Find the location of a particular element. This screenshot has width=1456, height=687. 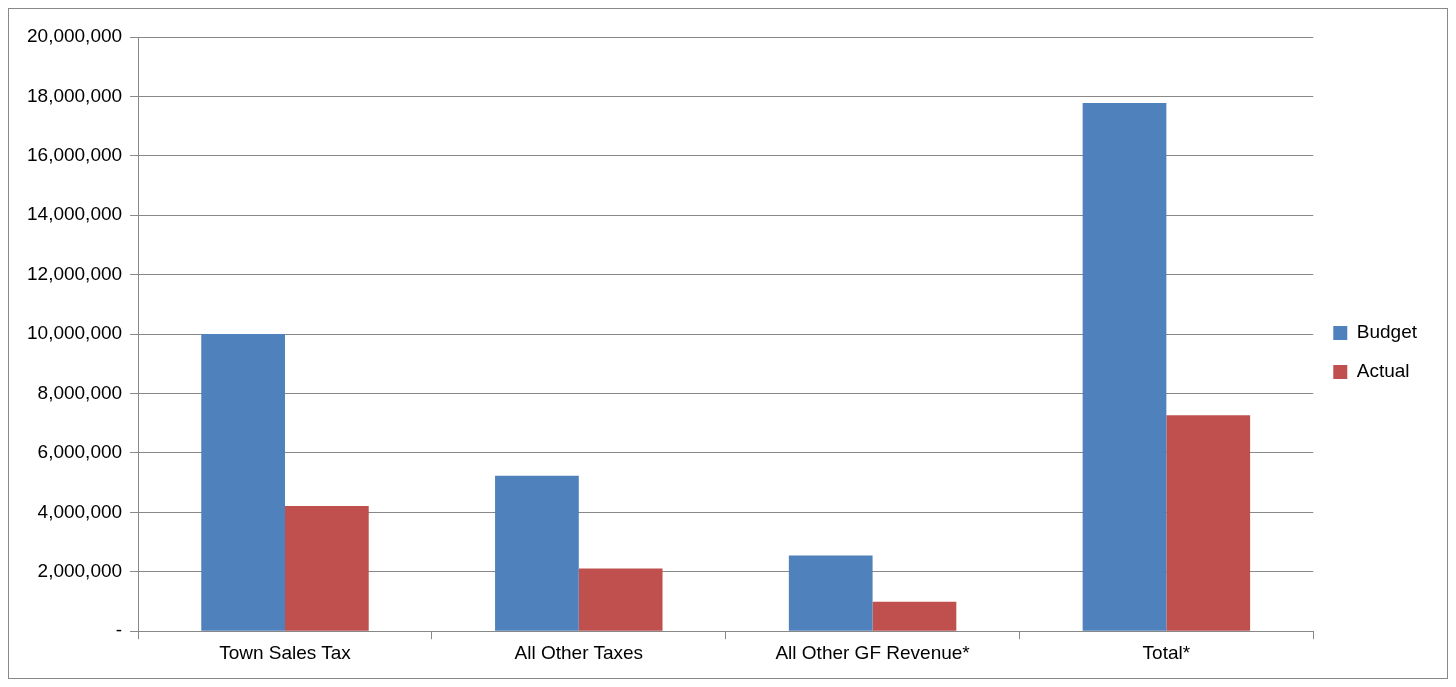

x-tick-label: All Other Taxes is located at coordinates (579, 652).